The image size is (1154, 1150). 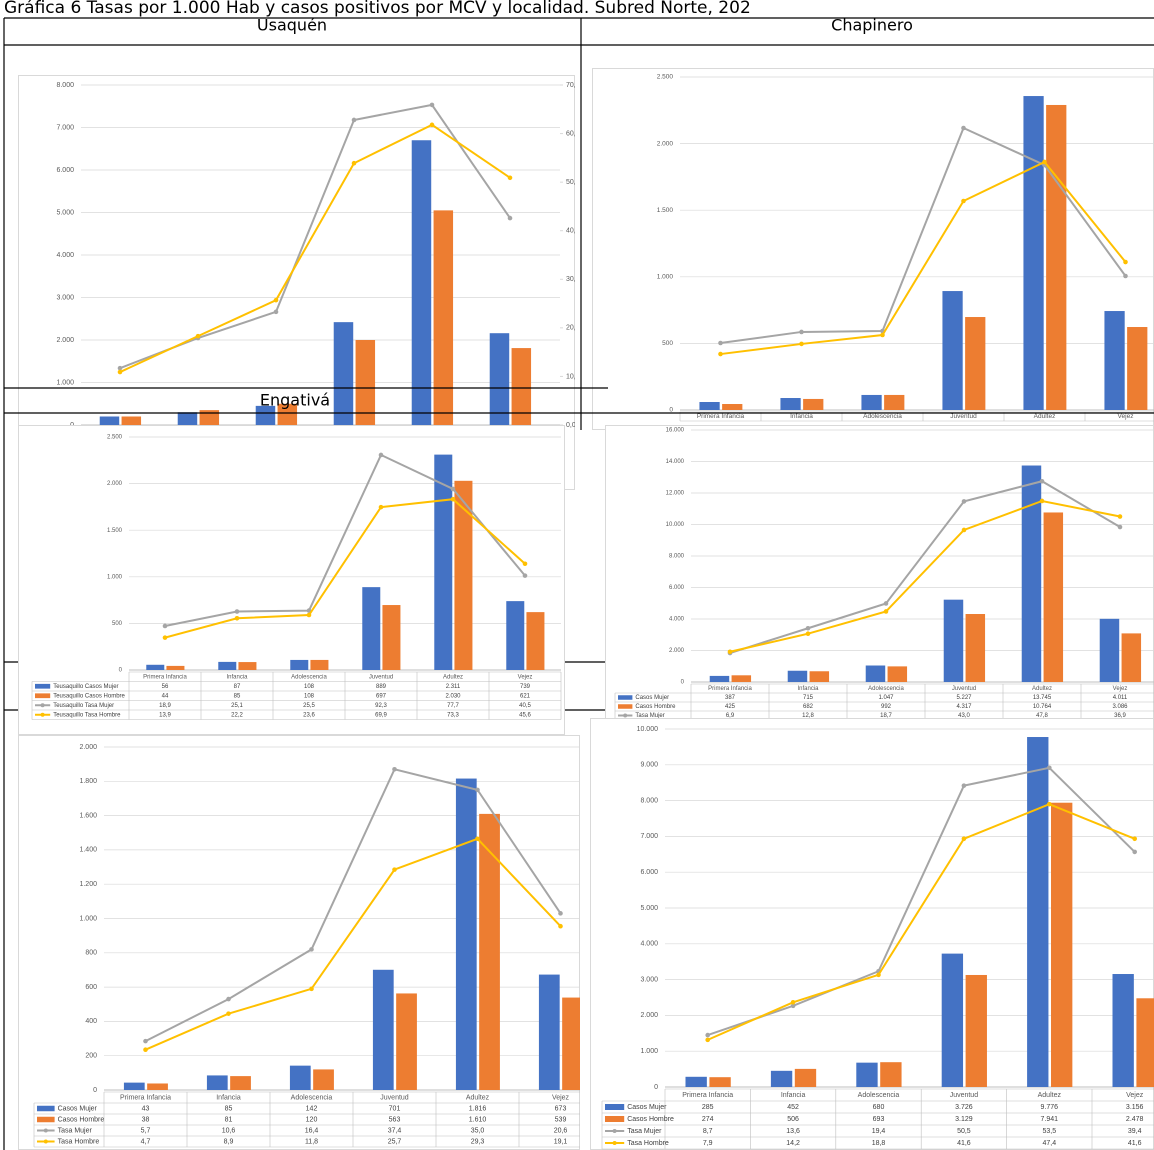 I want to click on y2-tick-label: 60,0, so click(x=570, y=133).